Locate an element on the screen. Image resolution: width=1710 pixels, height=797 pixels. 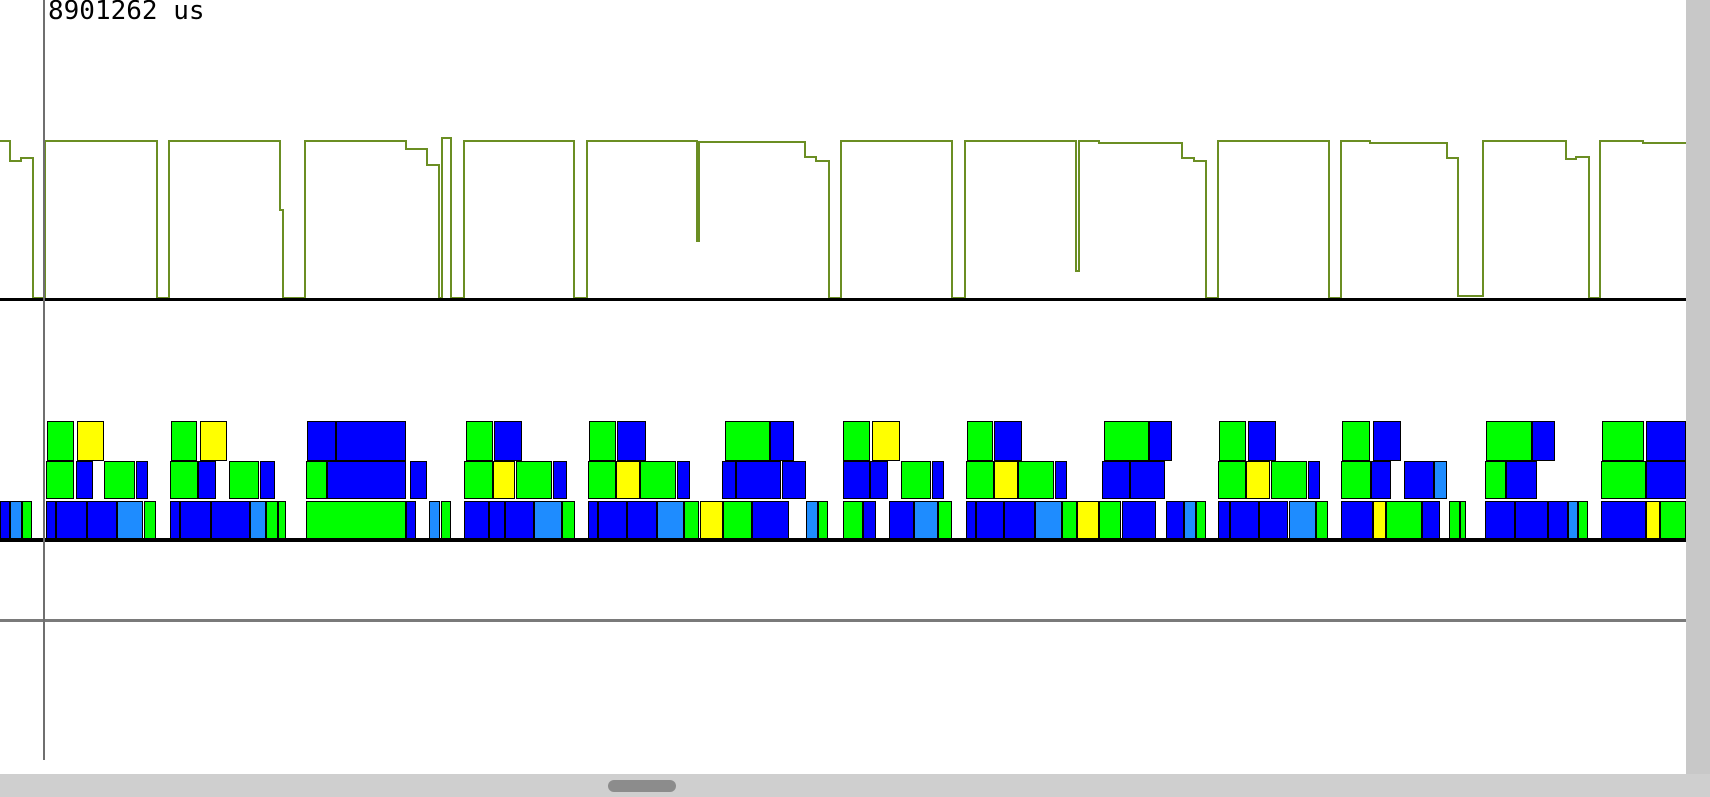
time-cursor is located at coordinates (44, 380).